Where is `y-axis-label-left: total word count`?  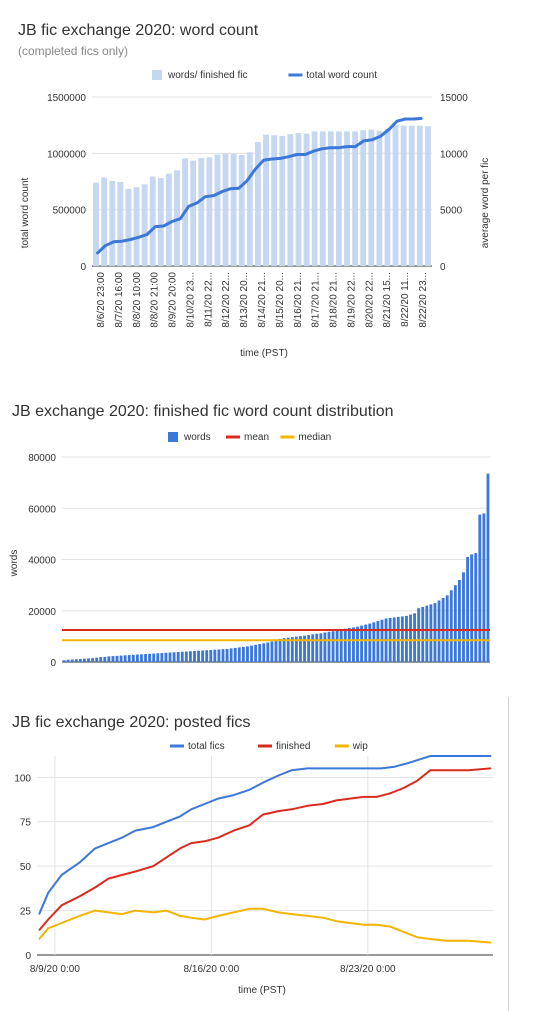 y-axis-label-left: total word count is located at coordinates (25, 212).